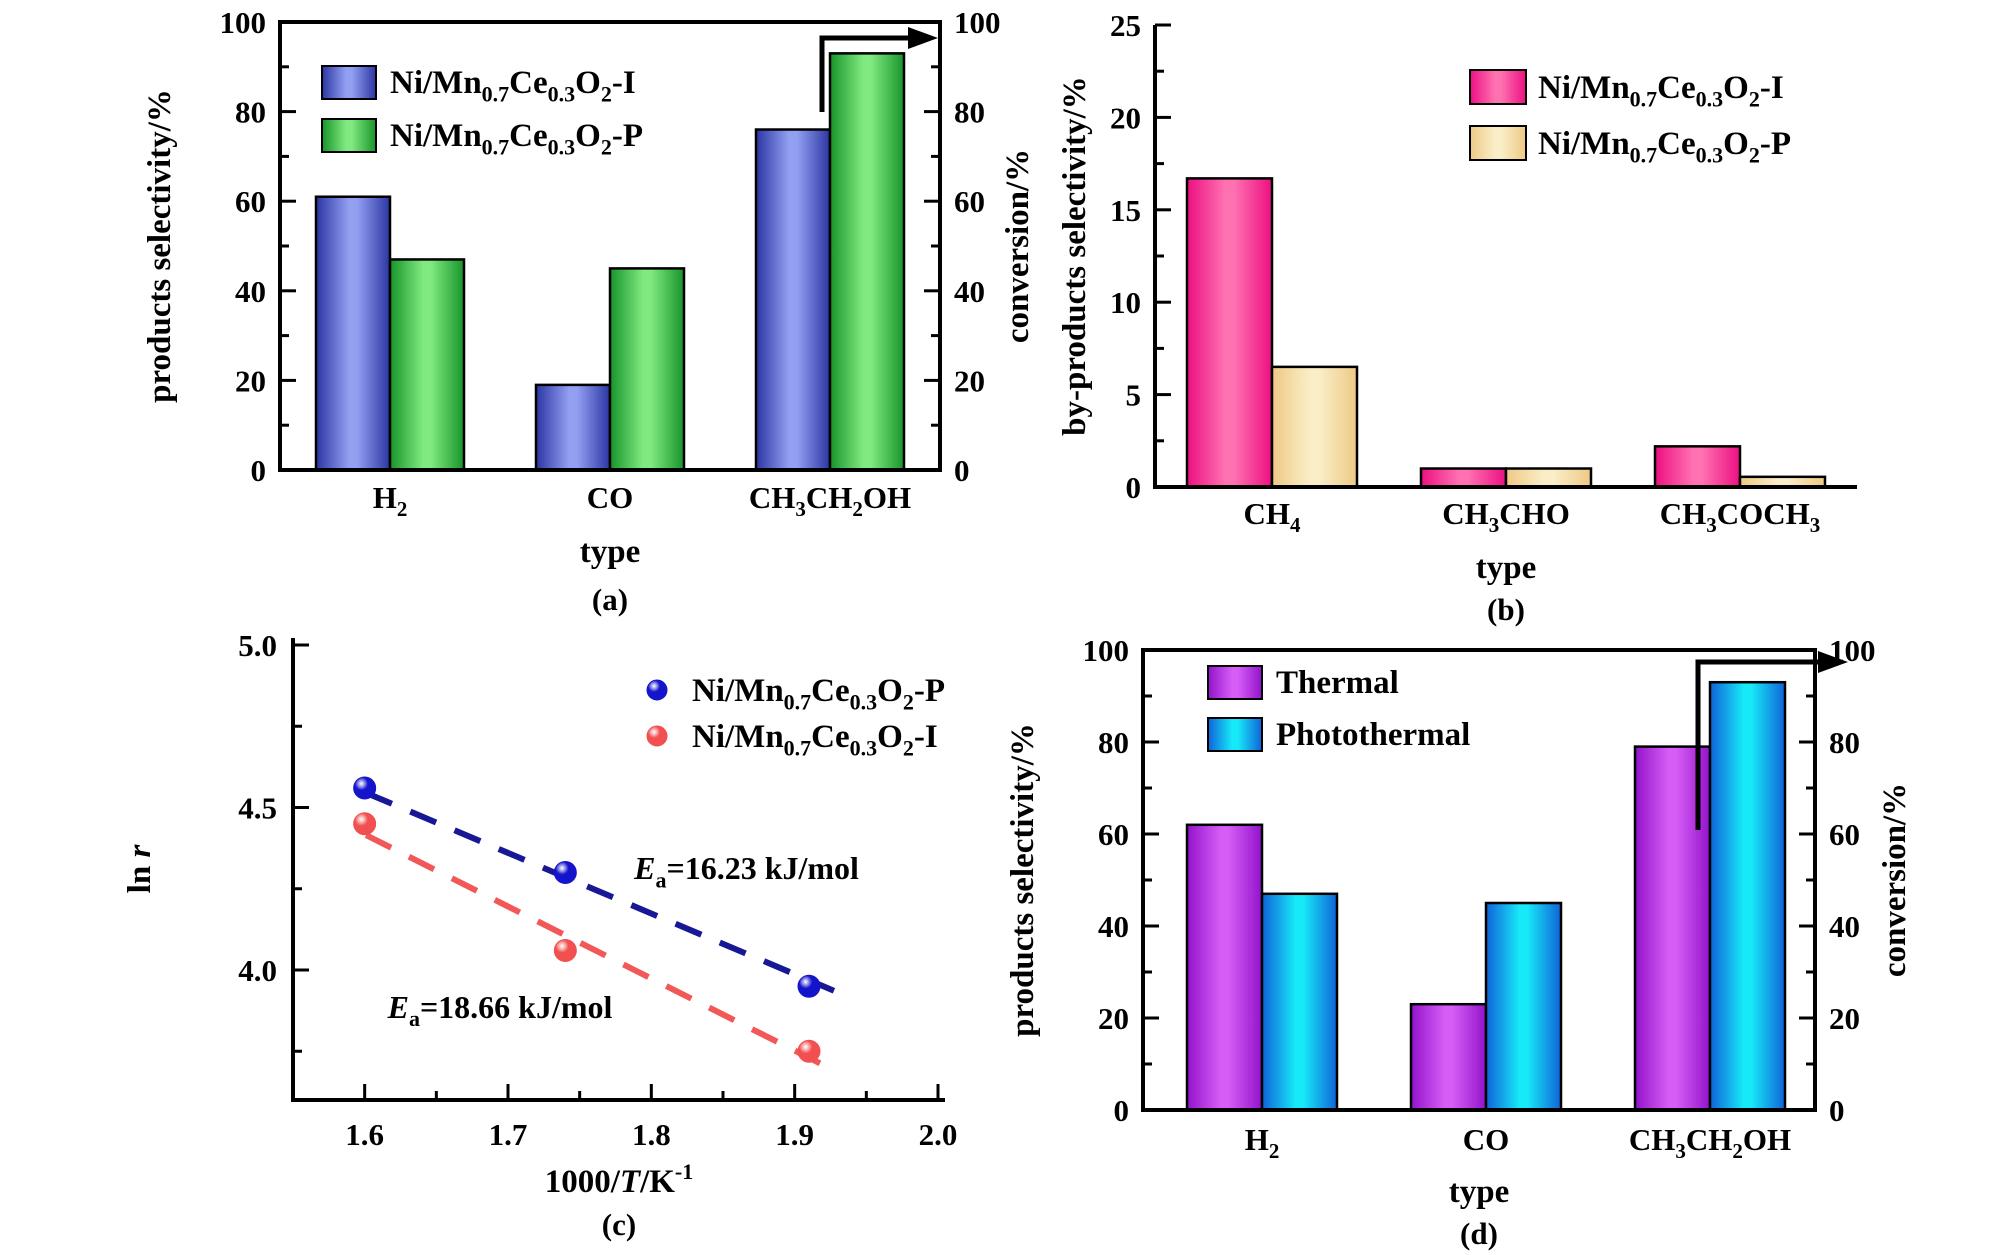 Image resolution: width=2009 pixels, height=1255 pixels. What do you see at coordinates (1229, 333) in the screenshot?
I see `bar-b-series0-cat0` at bounding box center [1229, 333].